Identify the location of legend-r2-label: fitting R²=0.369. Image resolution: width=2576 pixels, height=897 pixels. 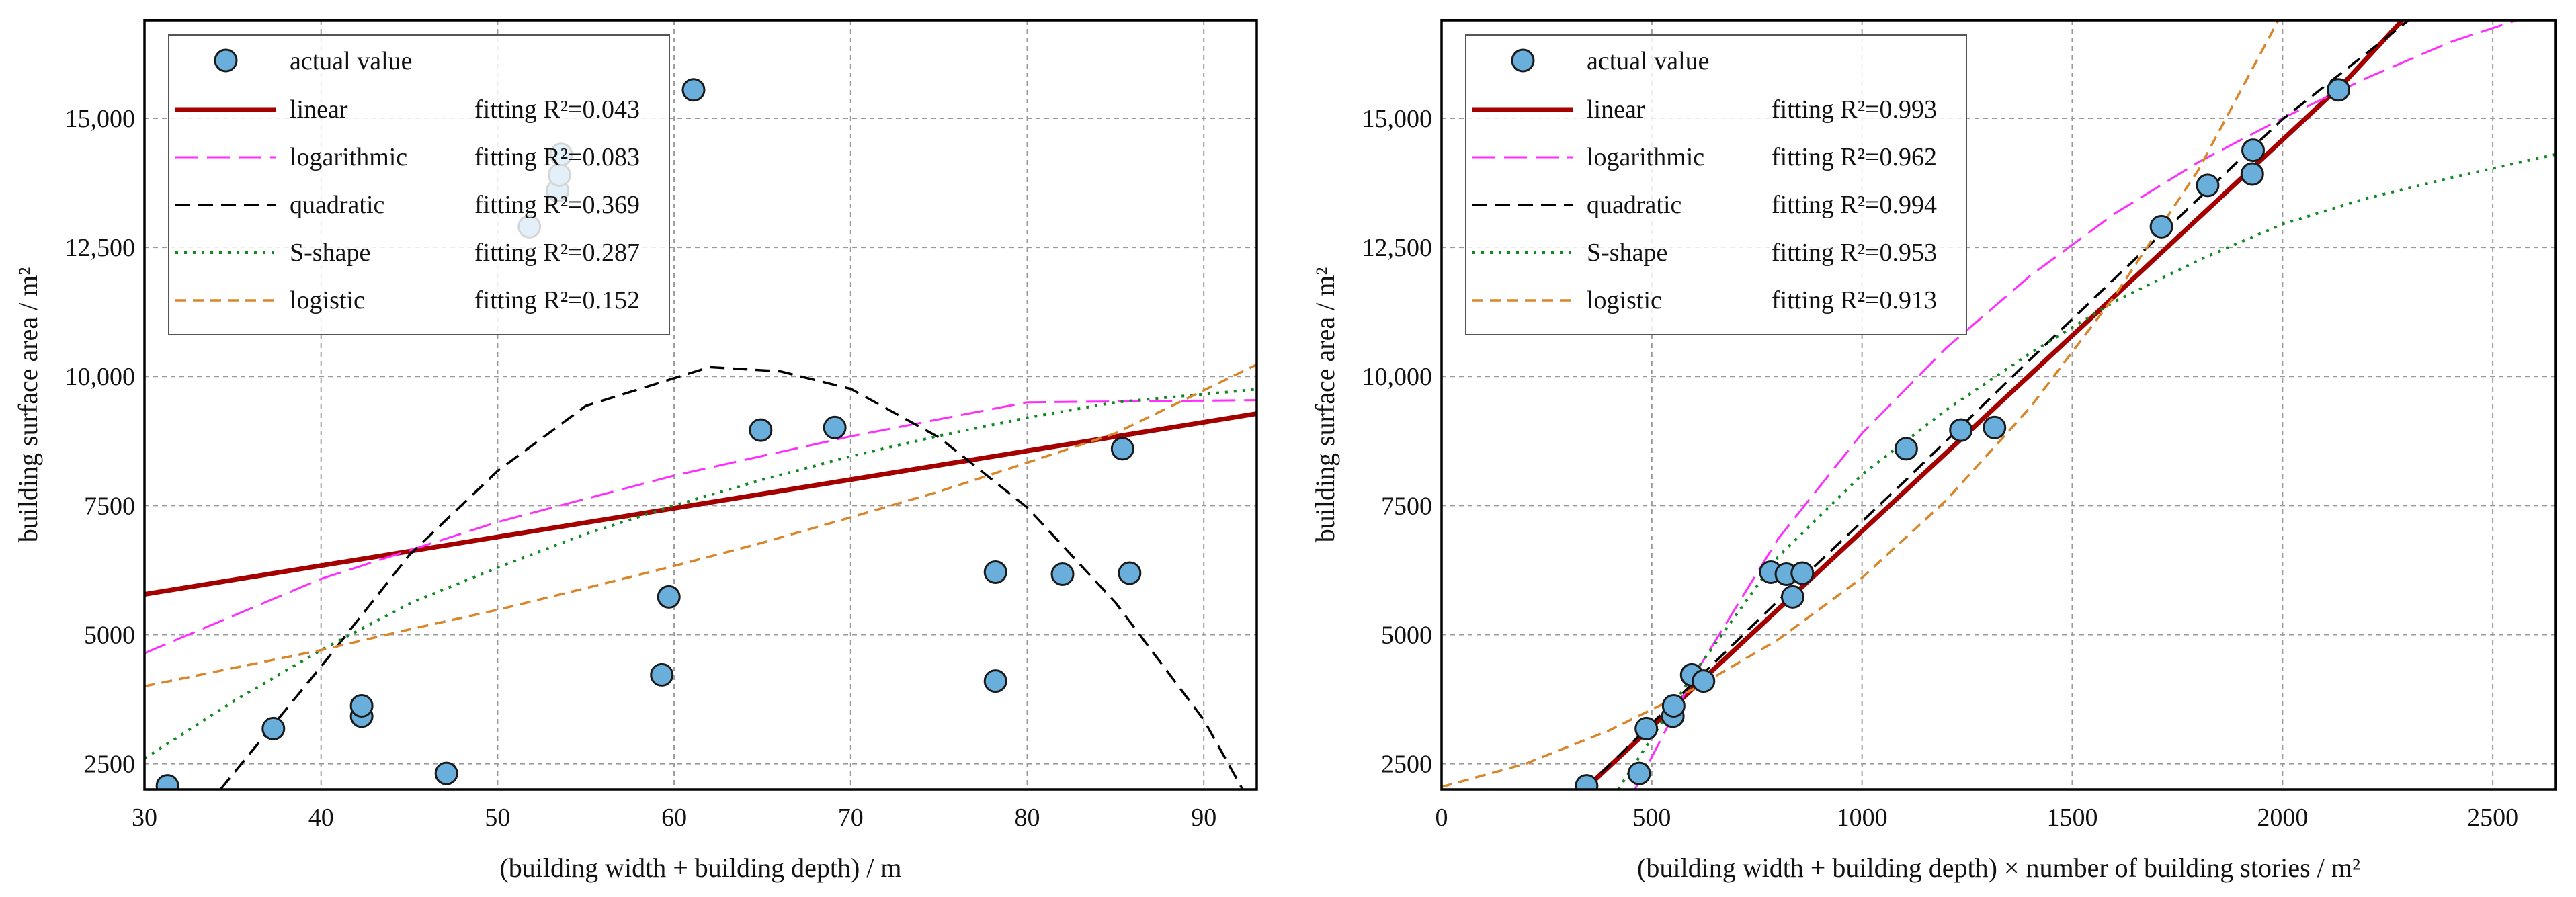
(557, 205).